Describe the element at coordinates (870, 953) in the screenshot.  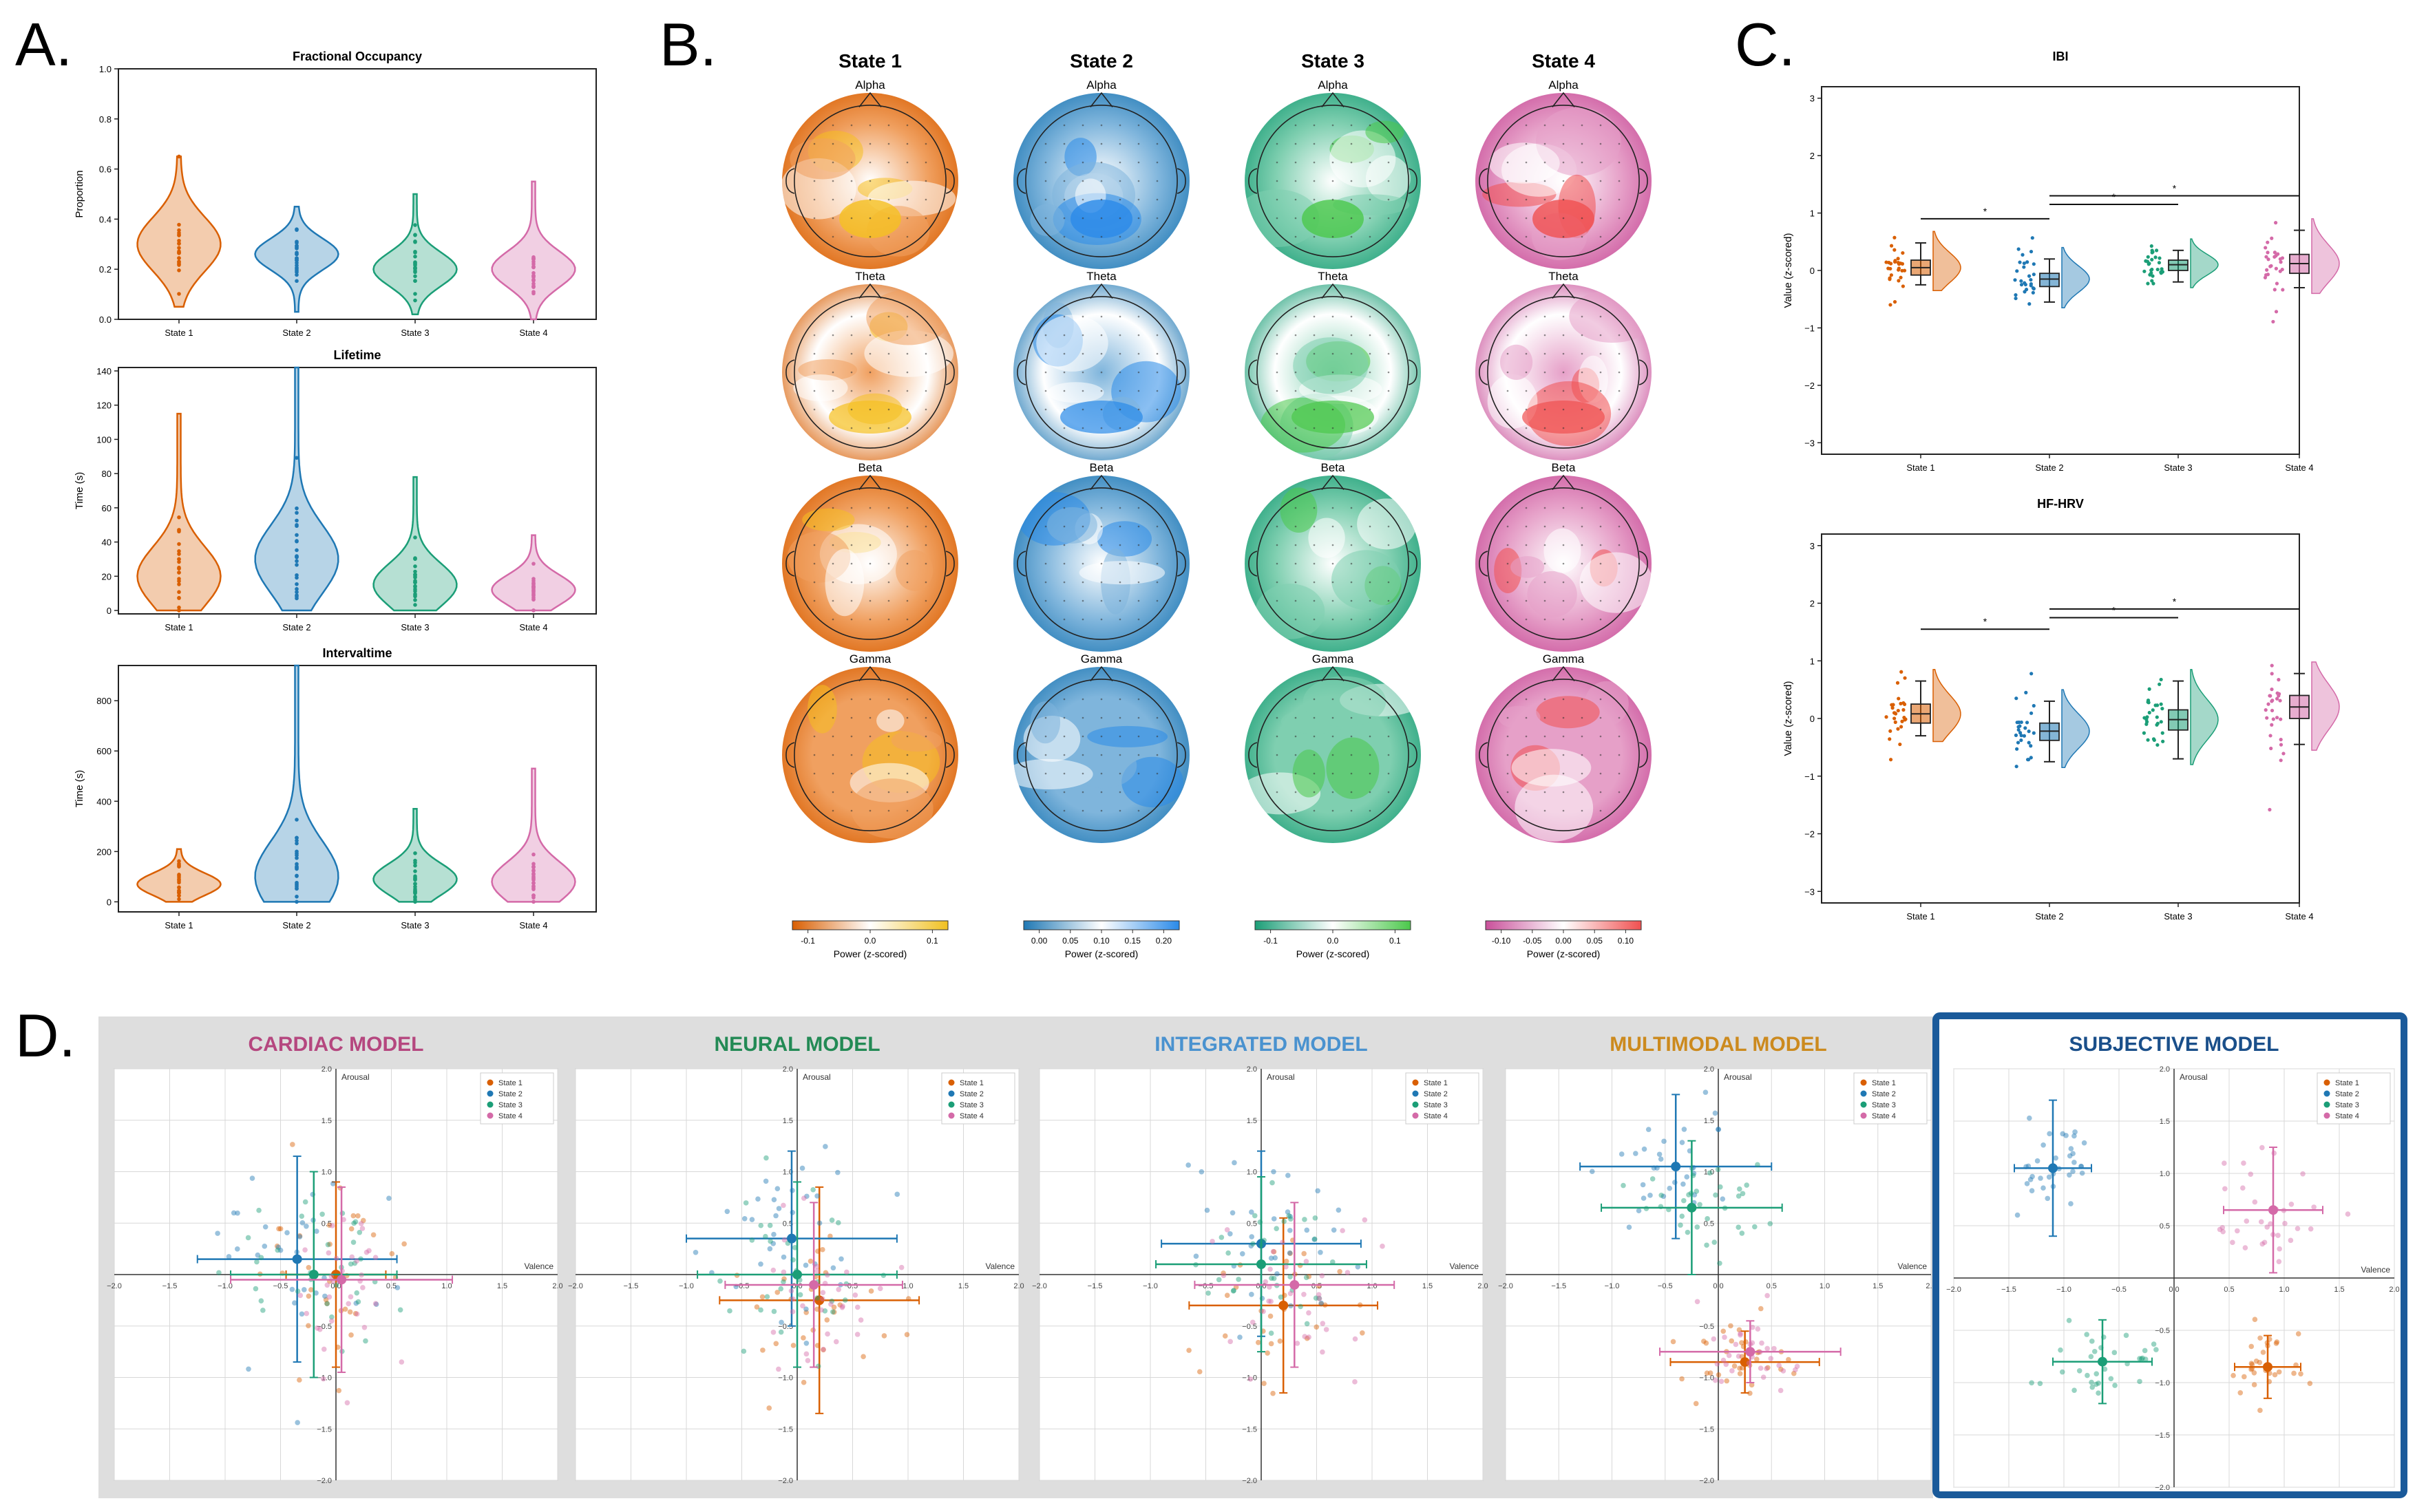
I see `colorbar-label: Power (z-scored)` at that location.